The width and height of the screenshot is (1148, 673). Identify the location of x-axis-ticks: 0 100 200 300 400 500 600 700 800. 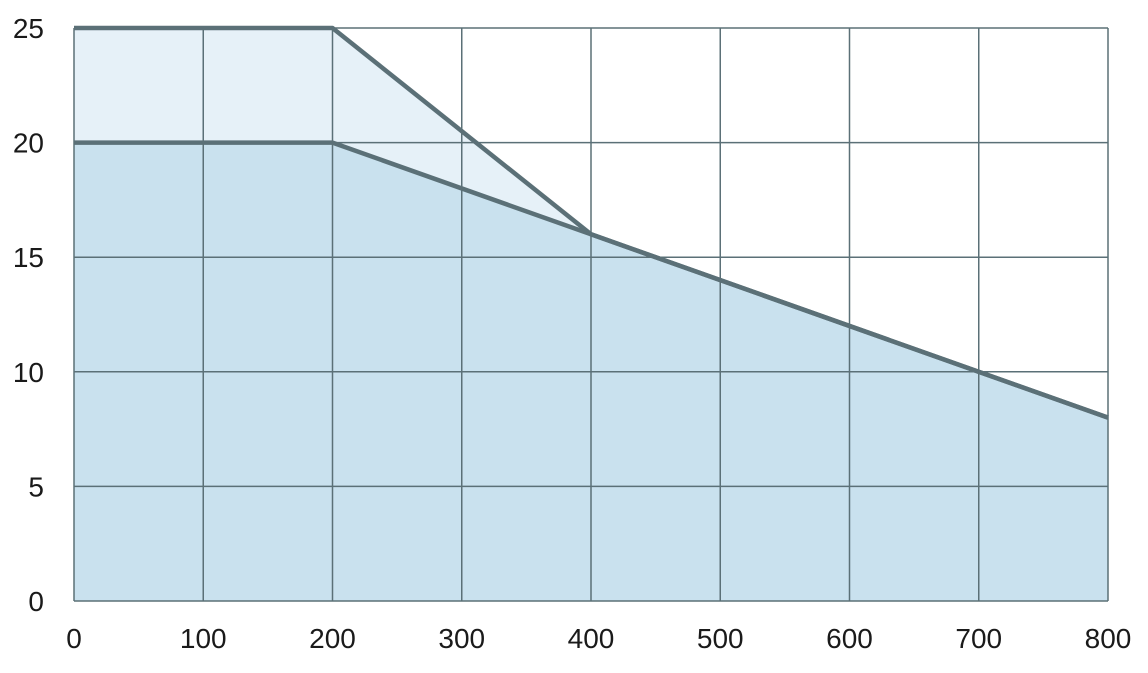
(598, 638).